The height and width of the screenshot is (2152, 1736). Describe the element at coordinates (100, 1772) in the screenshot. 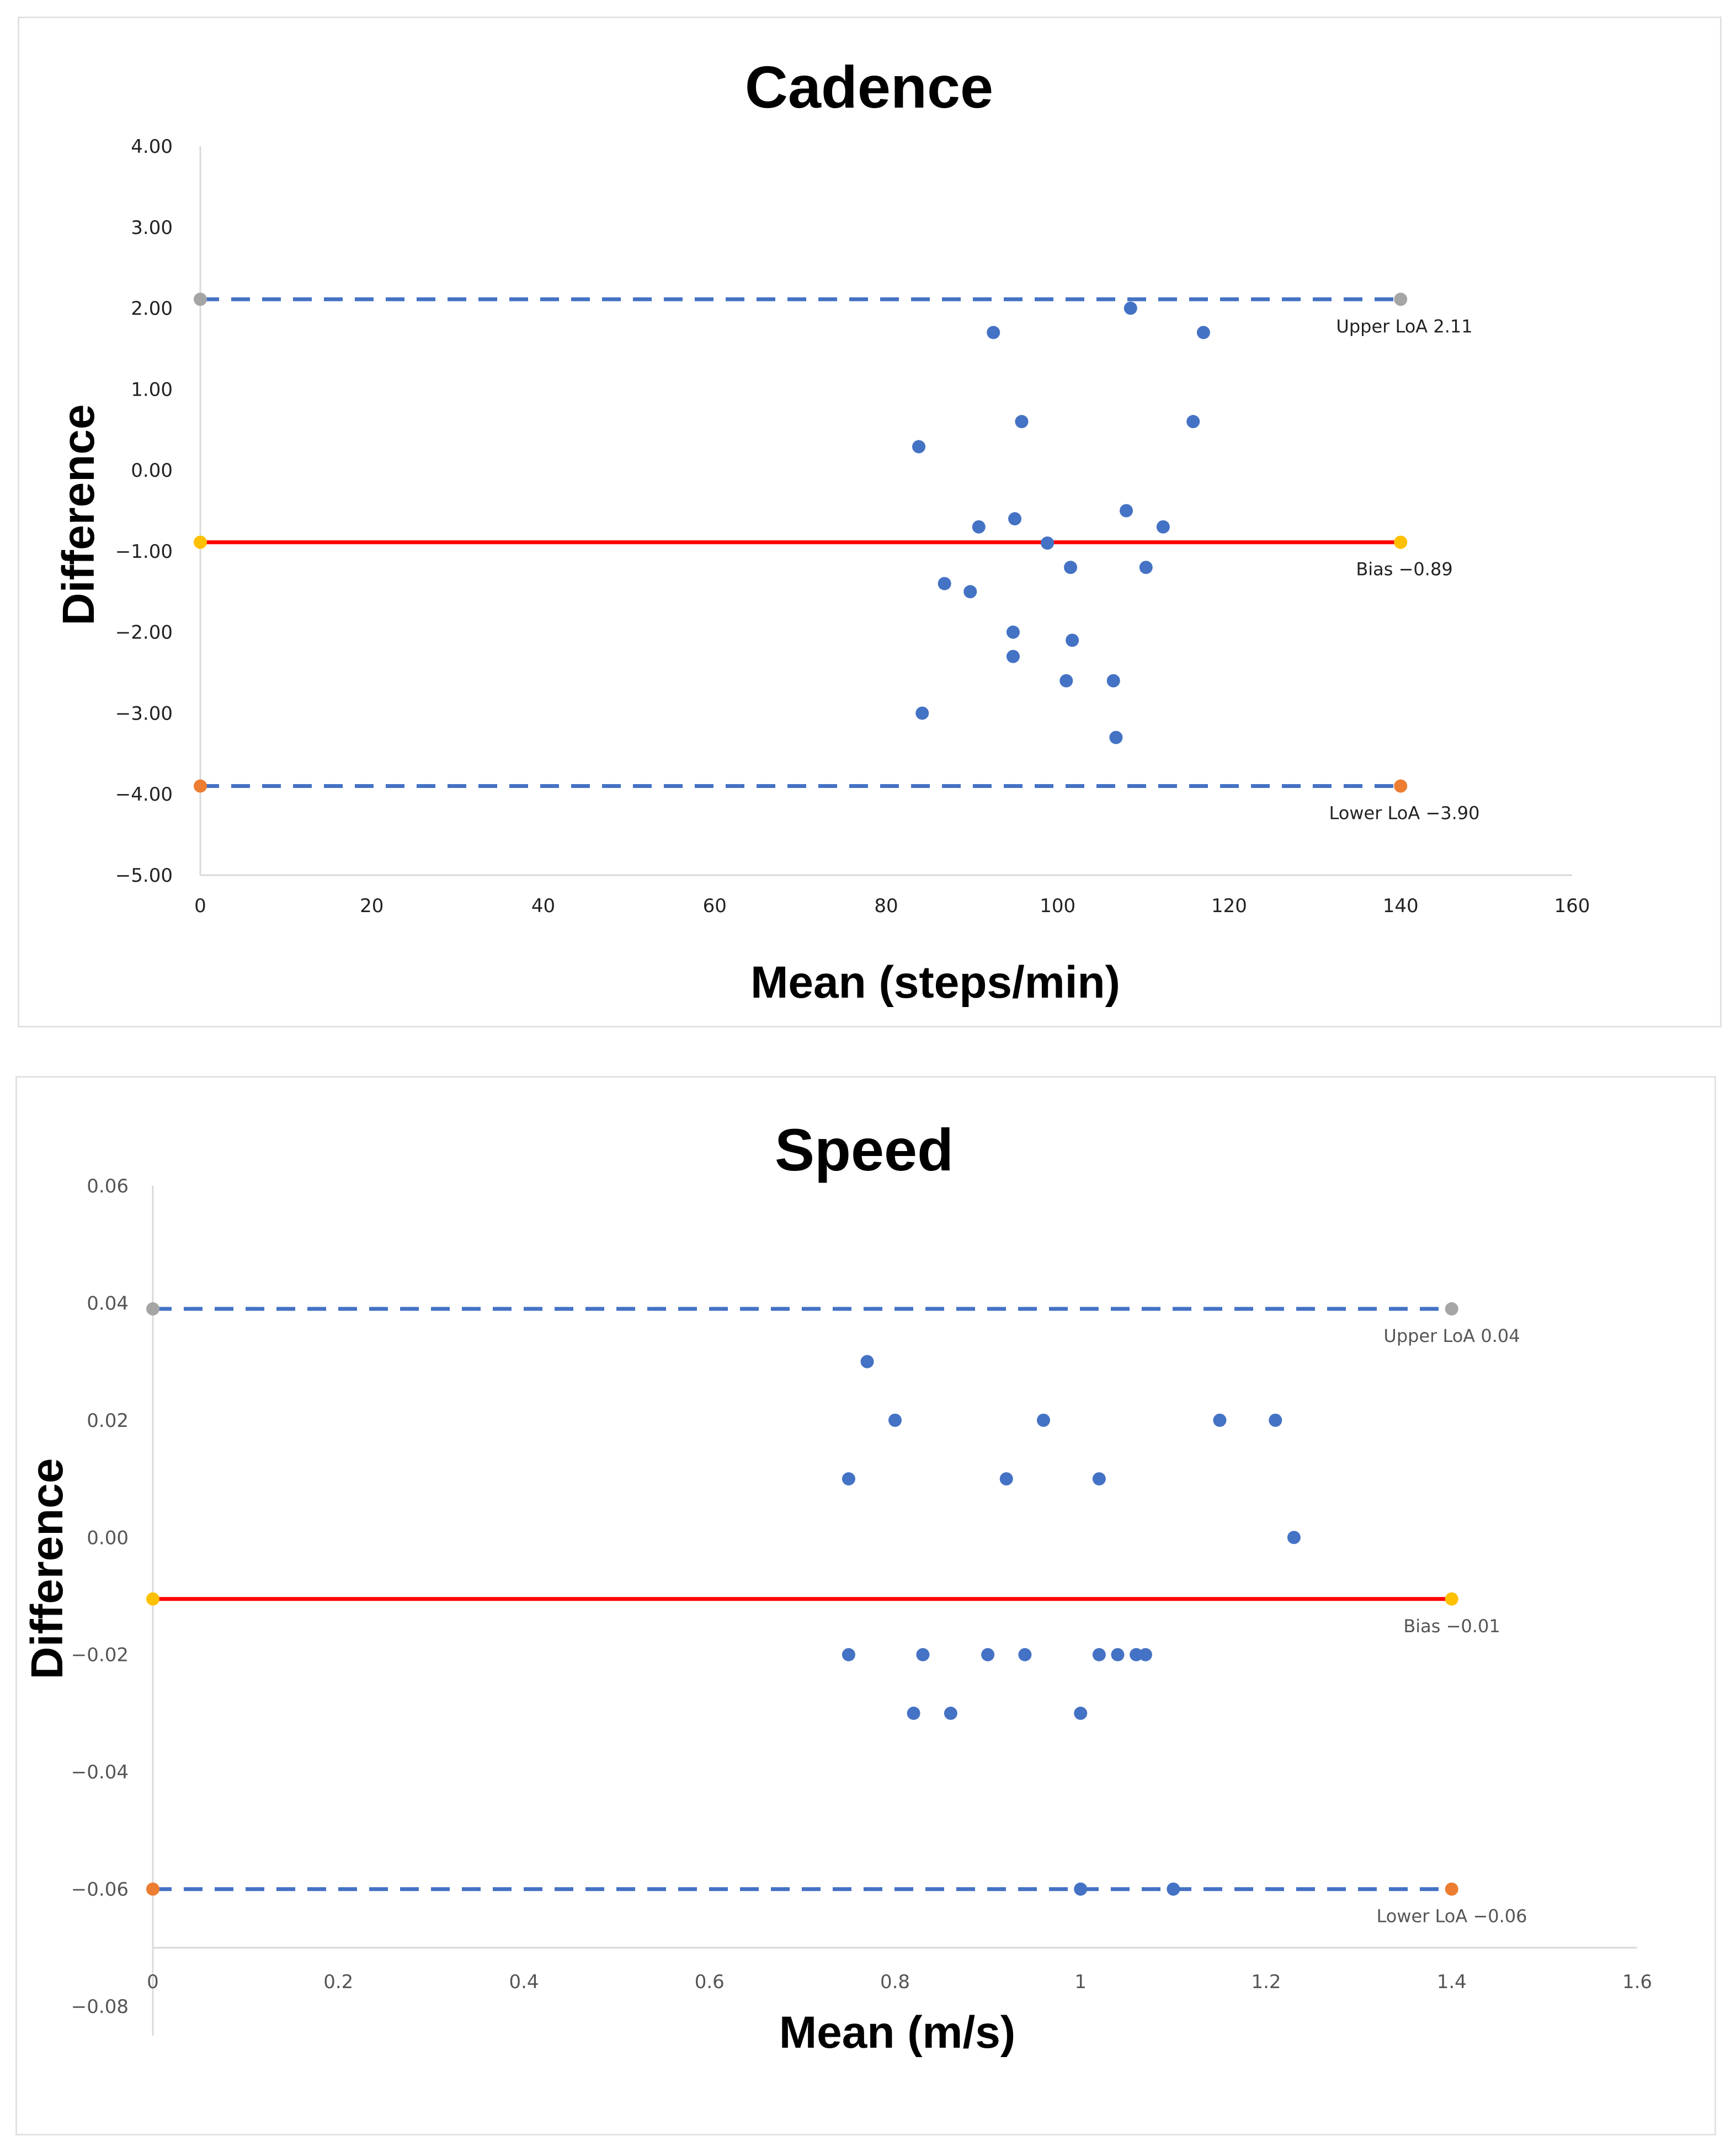

I see `y-tick-label: −0.04` at that location.